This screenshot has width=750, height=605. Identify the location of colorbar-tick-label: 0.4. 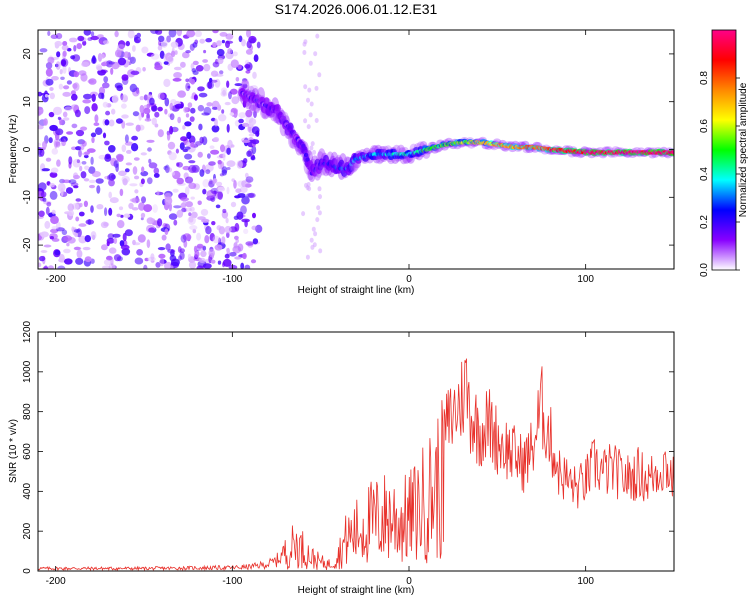
(704, 174).